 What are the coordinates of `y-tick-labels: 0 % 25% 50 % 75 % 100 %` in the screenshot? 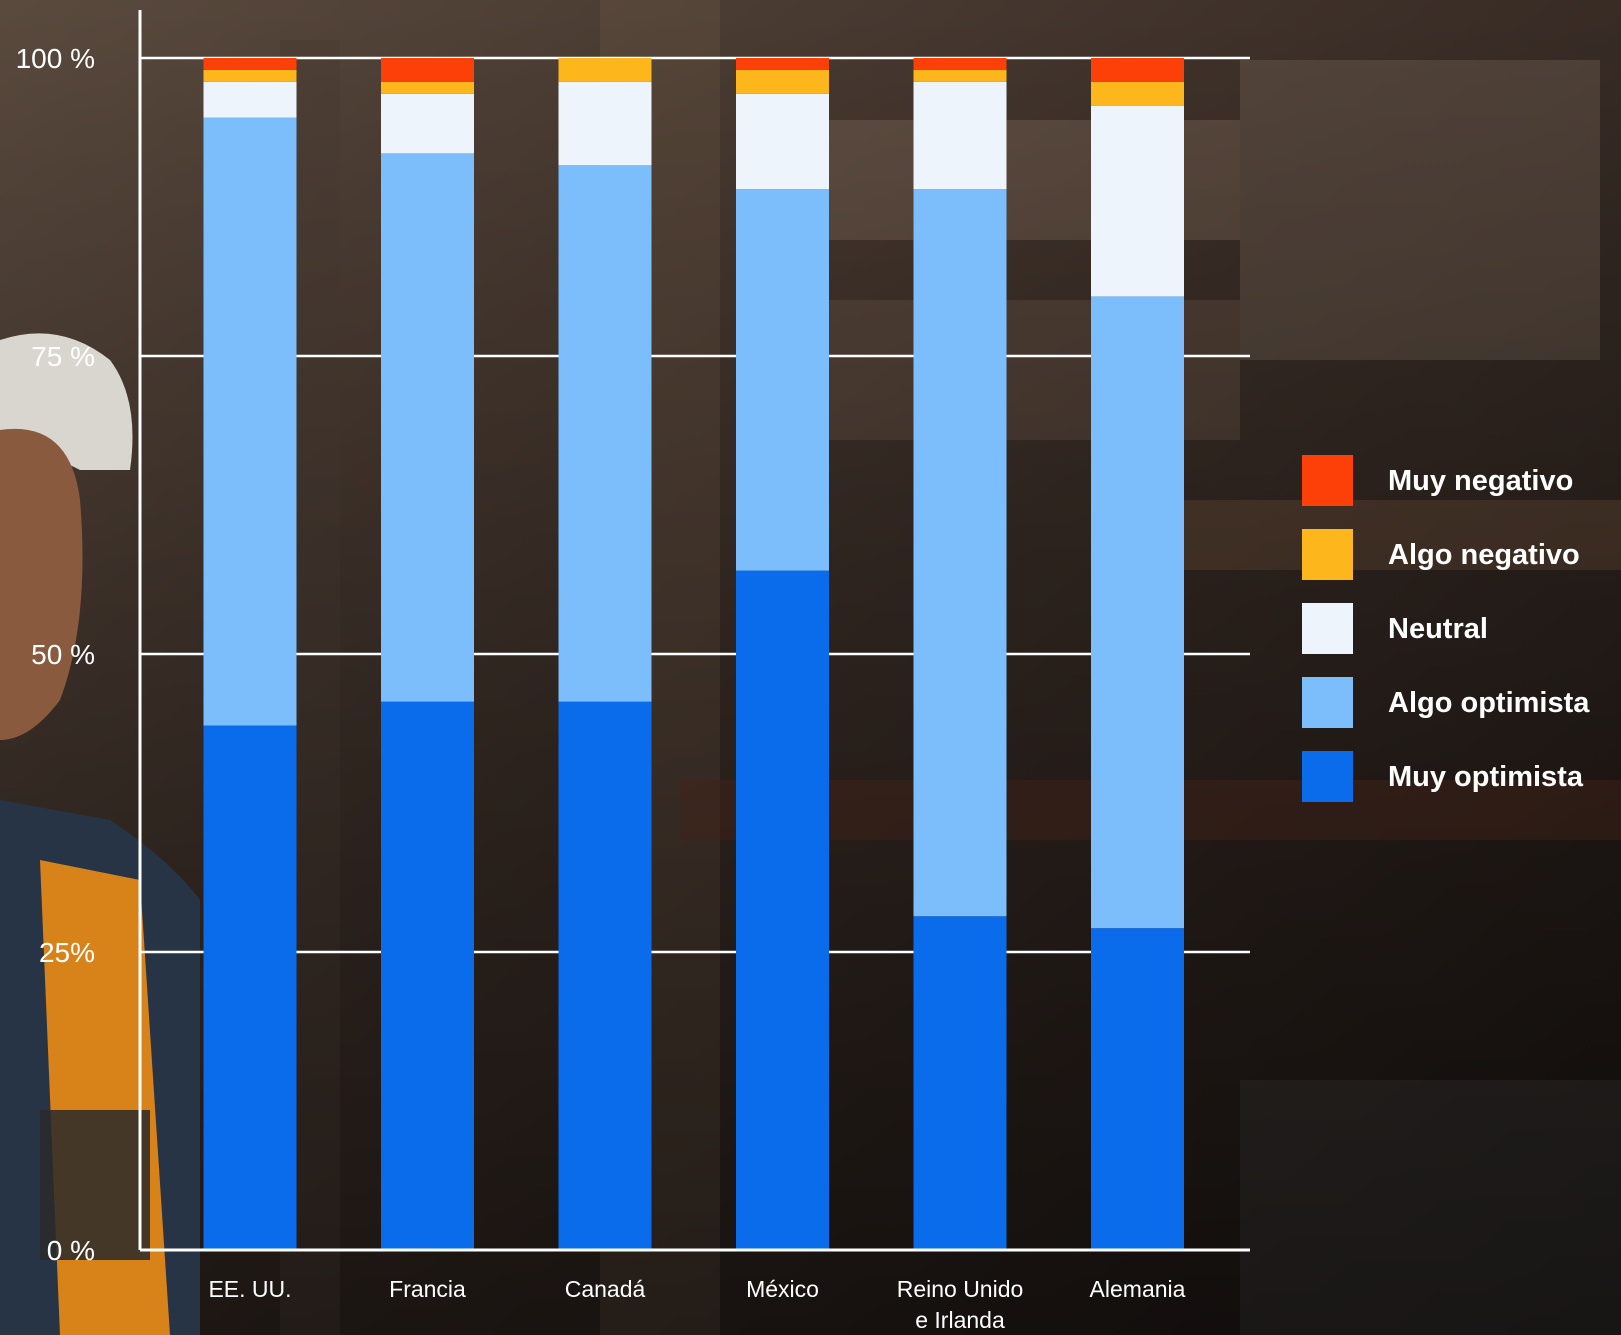 It's located at (55, 654).